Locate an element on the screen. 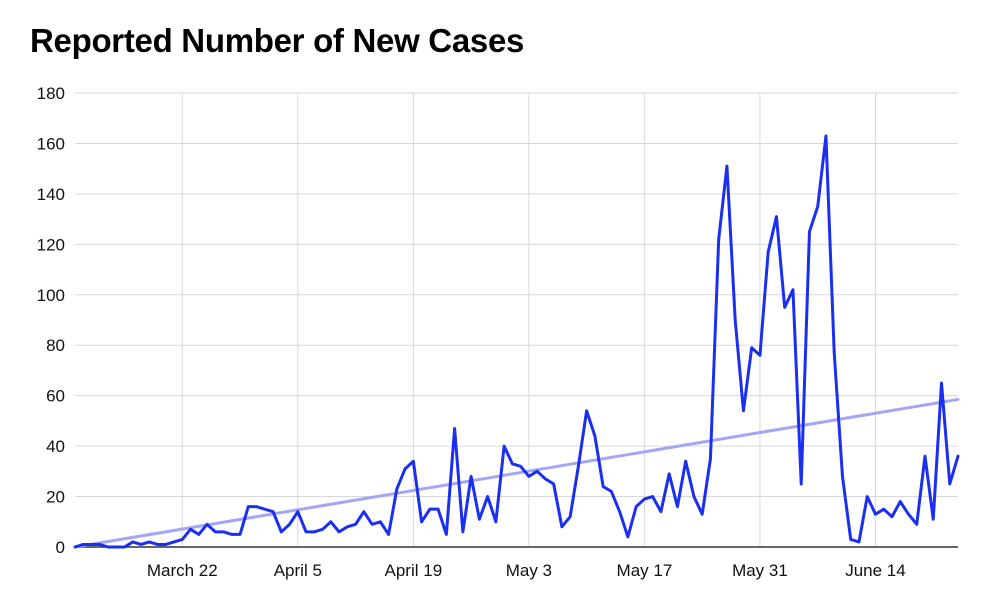  y-tick-label: 180 is located at coordinates (51, 93).